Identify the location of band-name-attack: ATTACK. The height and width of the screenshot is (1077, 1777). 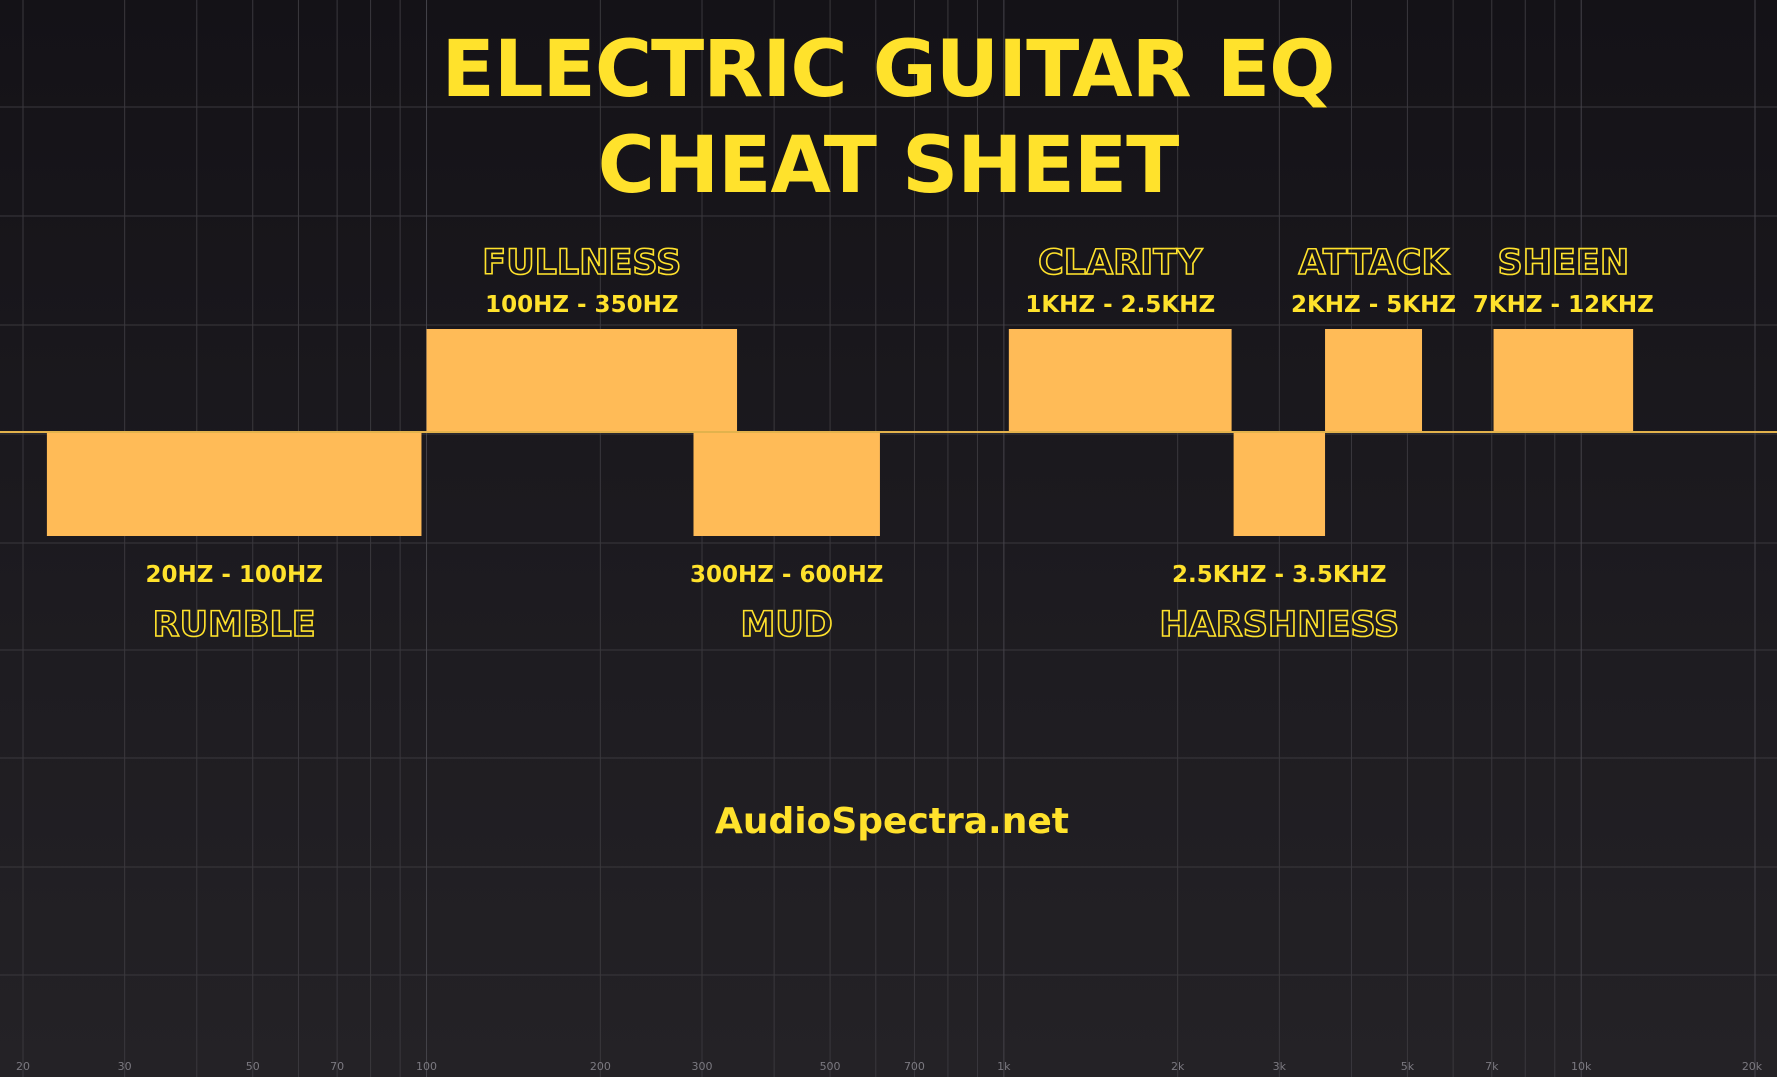
(1374, 263).